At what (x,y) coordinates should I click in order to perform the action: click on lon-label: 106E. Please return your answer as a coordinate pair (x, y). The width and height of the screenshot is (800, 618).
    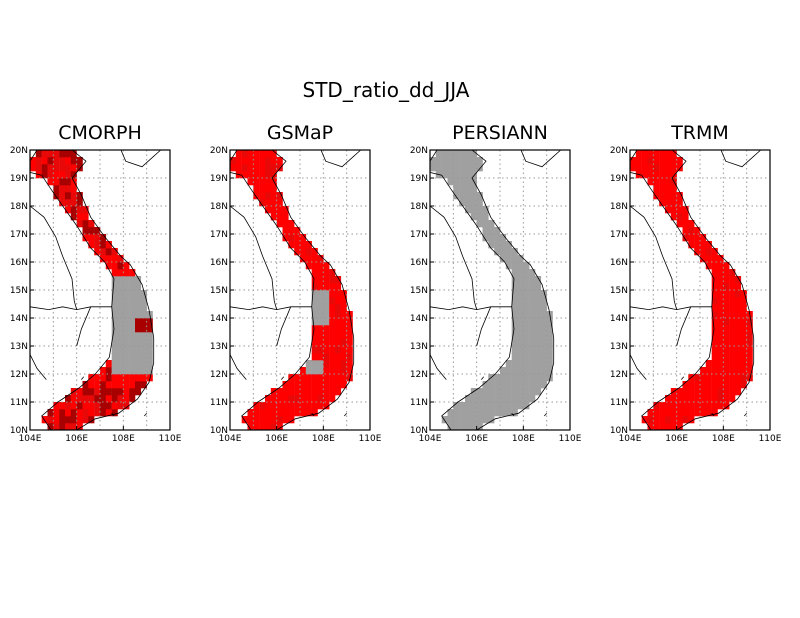
    Looking at the image, I should click on (76, 439).